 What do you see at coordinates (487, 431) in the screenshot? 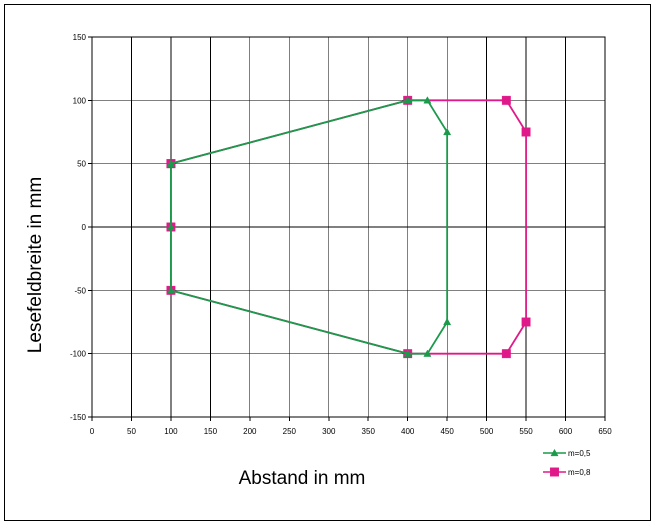
I see `x-tick-label: 500` at bounding box center [487, 431].